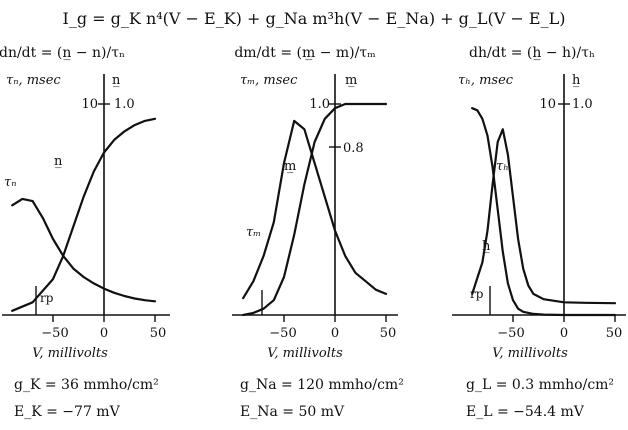 The width and height of the screenshot is (628, 430). Describe the element at coordinates (292, 412) in the screenshot. I see `param2-m: E_Na = 50 mV` at that location.